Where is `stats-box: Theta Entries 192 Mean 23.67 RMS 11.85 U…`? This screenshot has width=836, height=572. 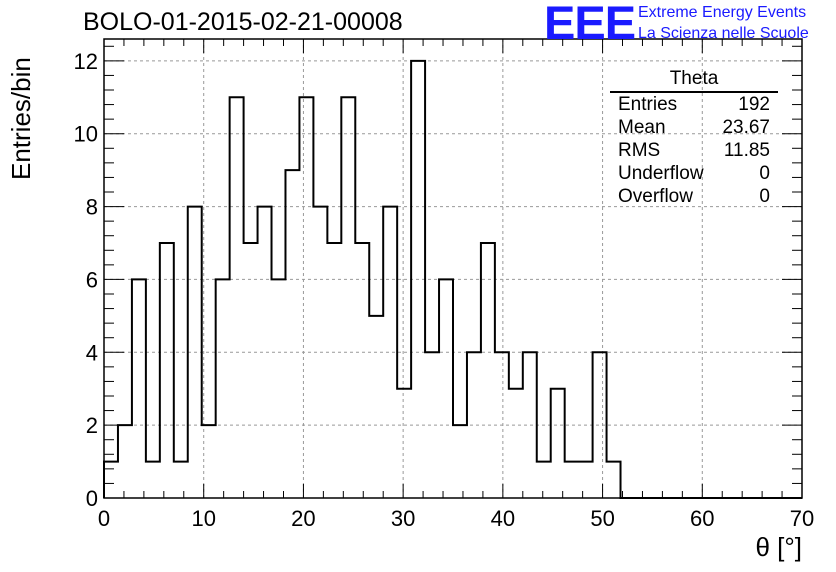
stats-box: Theta Entries 192 Mean 23.67 RMS 11.85 U… is located at coordinates (694, 138).